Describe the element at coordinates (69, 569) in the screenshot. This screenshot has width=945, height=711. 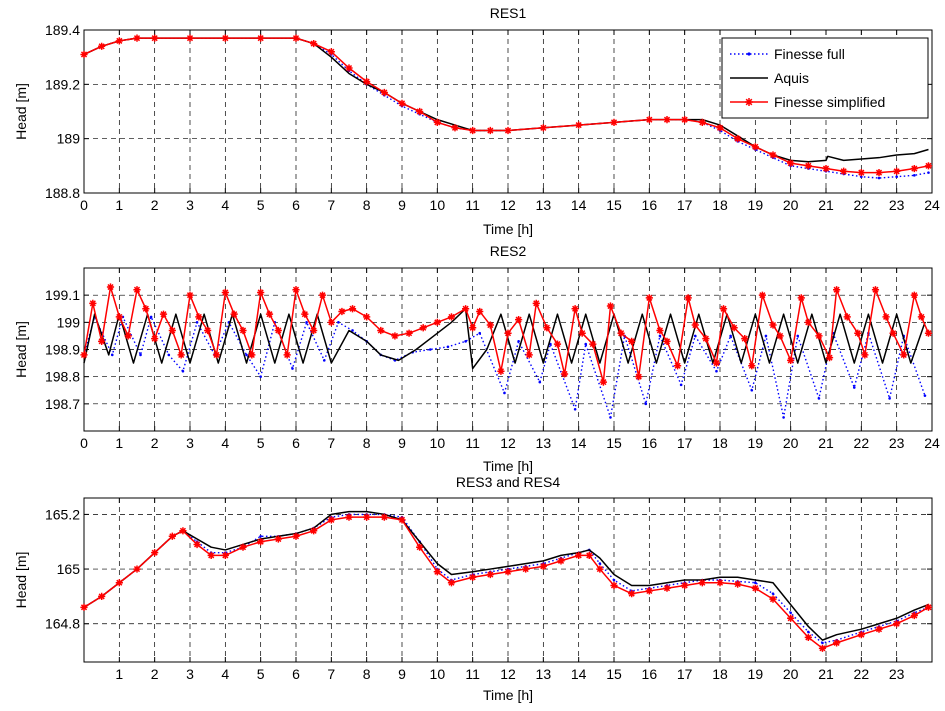
I see `y-tick-label: 165` at that location.